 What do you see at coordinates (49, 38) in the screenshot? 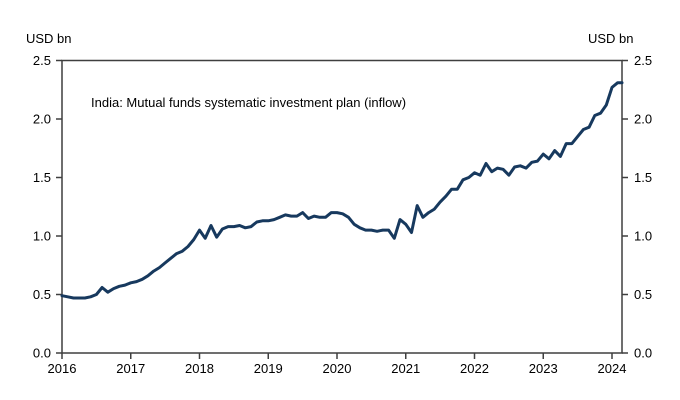
I see `y-axis-unit-label-left: USD bn` at bounding box center [49, 38].